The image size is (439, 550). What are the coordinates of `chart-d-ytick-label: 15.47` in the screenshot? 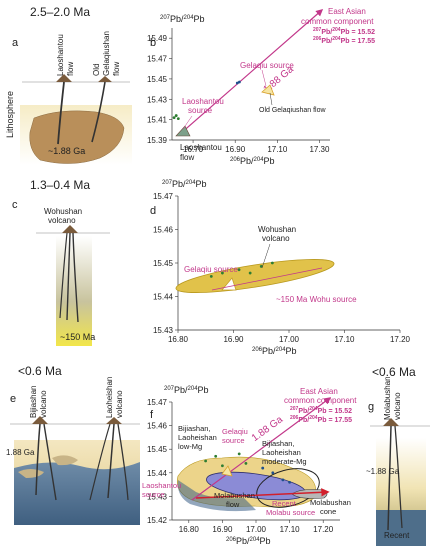 It's located at (163, 196).